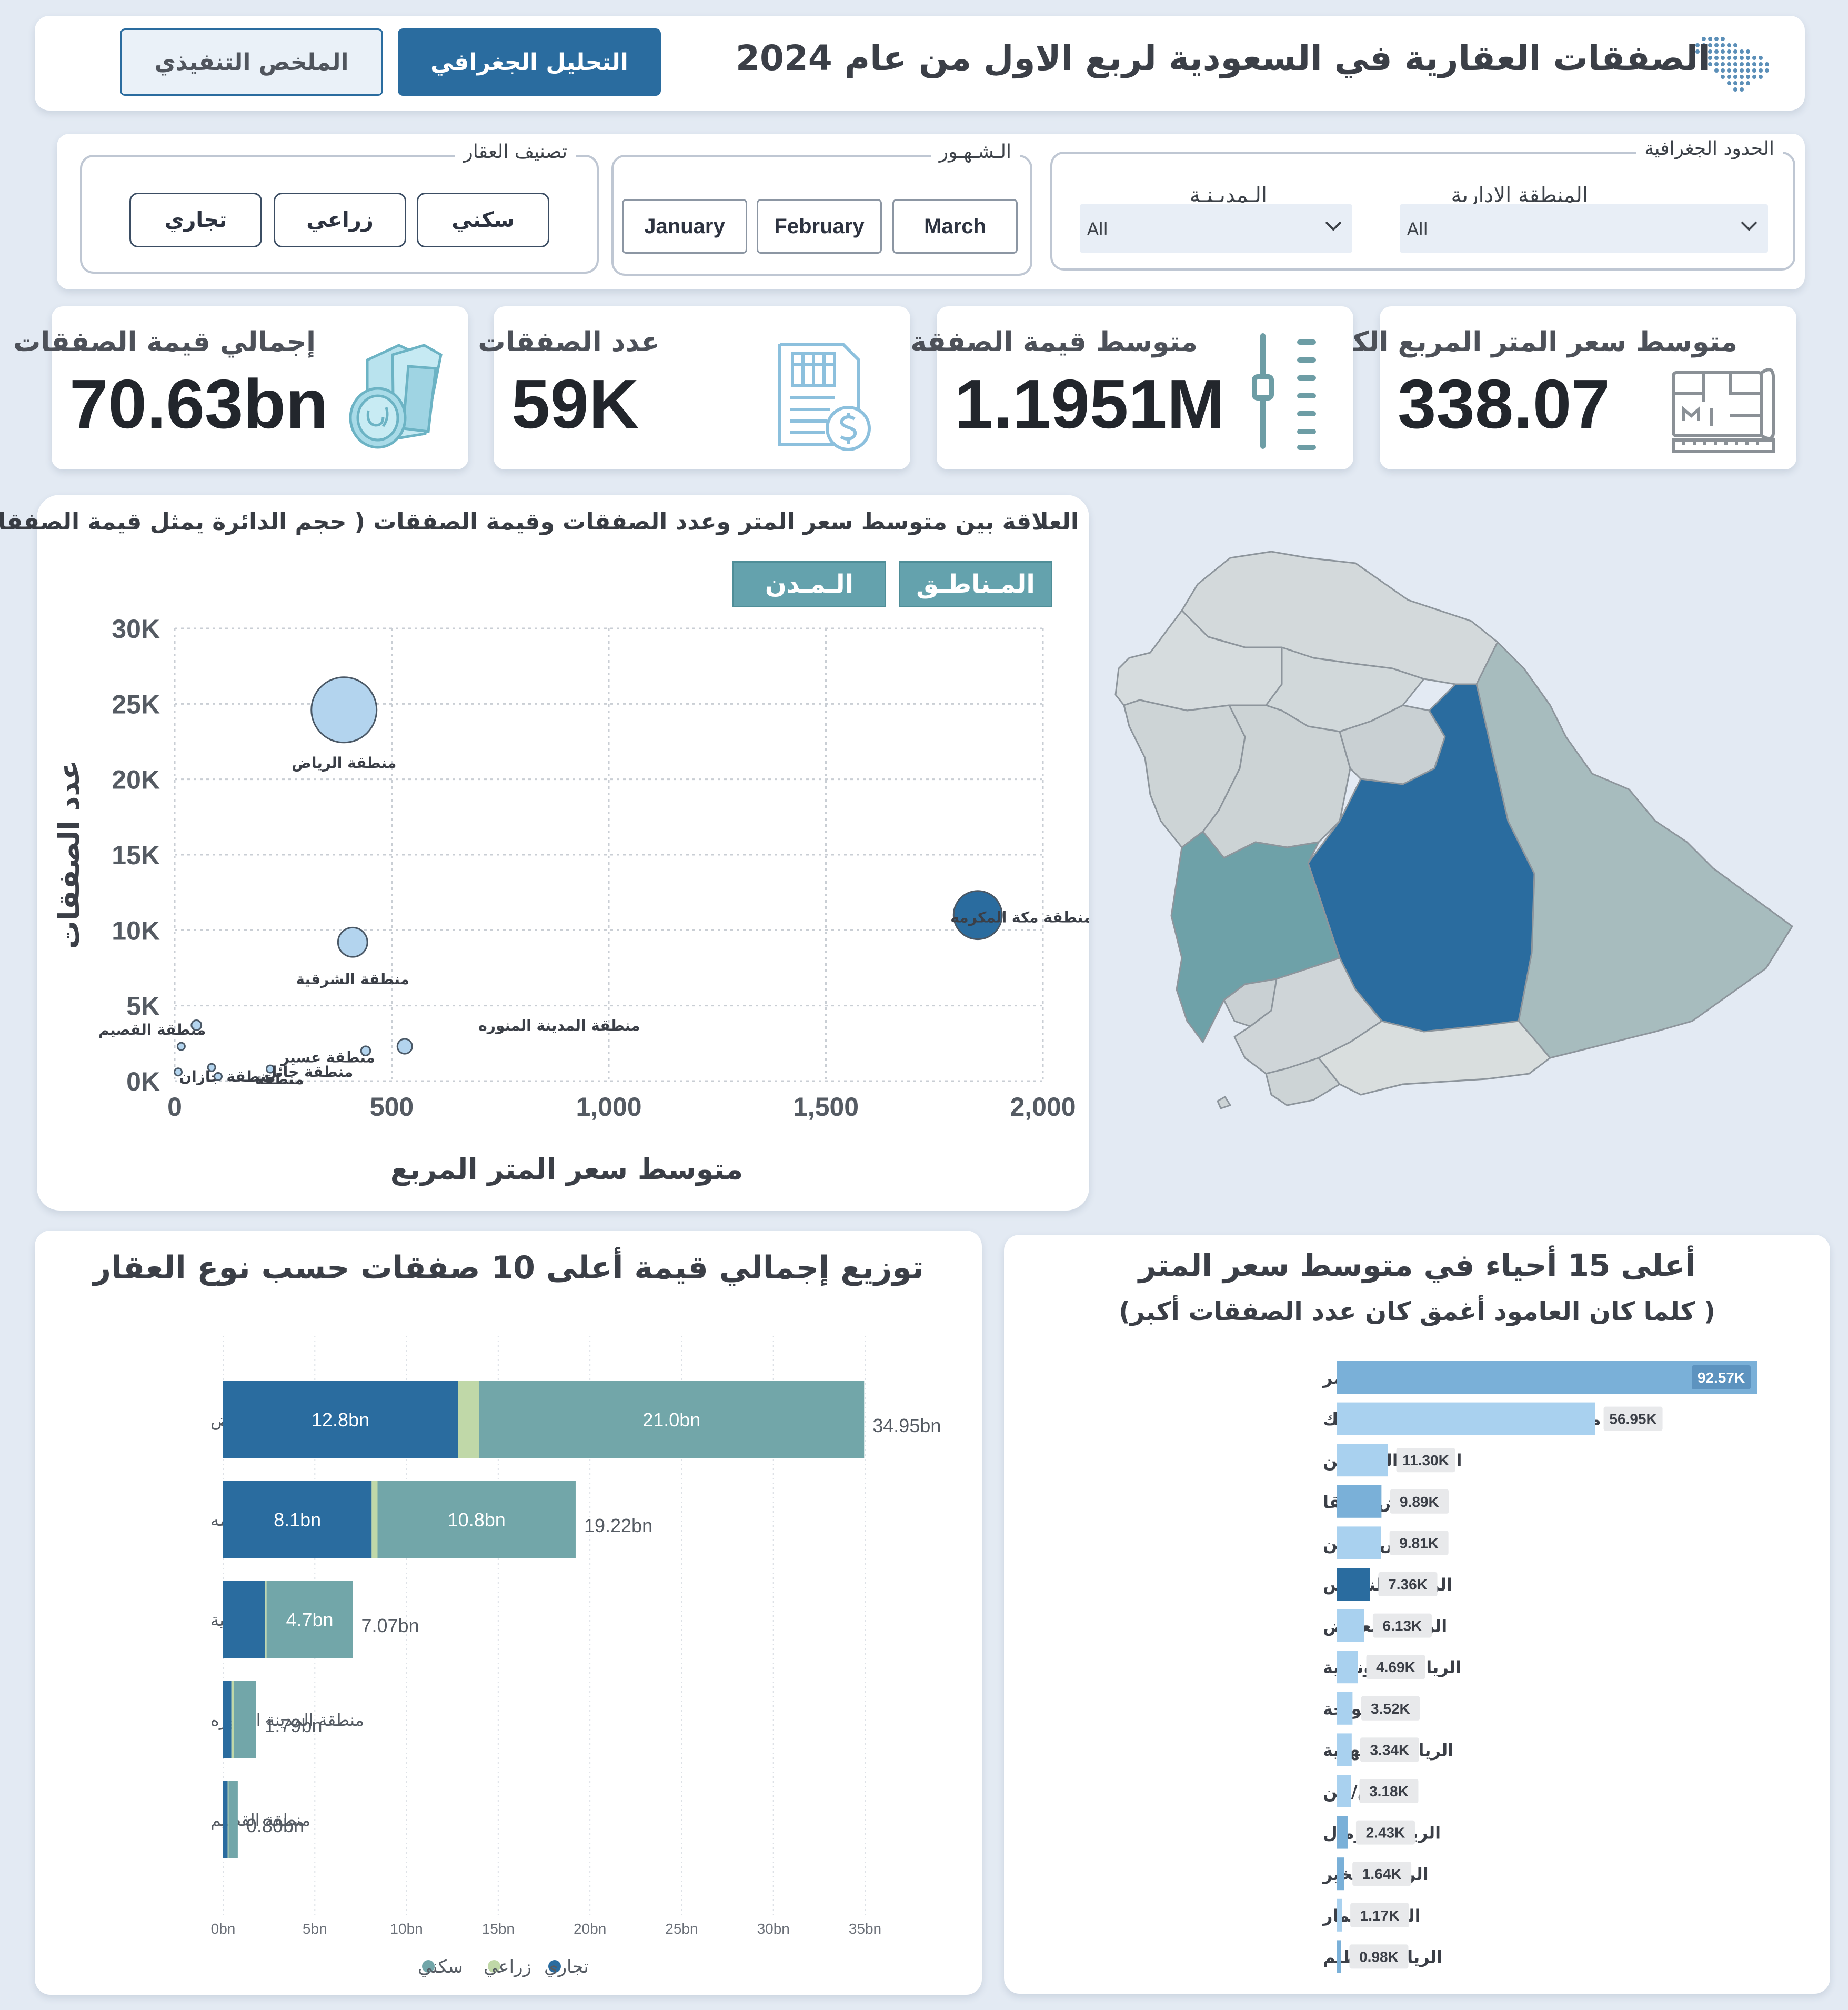 The image size is (1848, 2010). Describe the element at coordinates (1460, 839) in the screenshot. I see `saudi-regions-map` at that location.